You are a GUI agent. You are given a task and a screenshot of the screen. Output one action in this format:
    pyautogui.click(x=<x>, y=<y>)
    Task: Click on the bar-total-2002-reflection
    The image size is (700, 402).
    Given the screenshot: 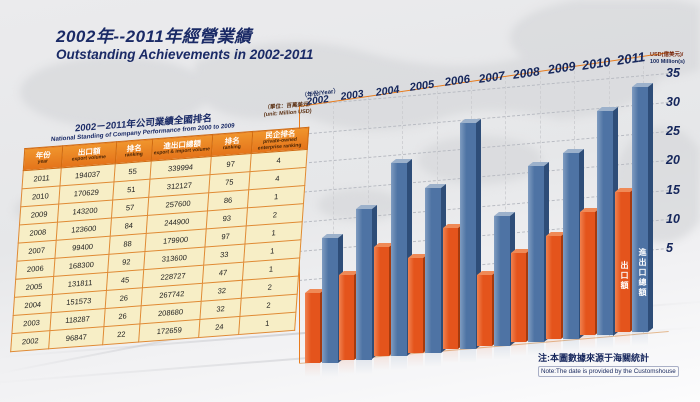 What is the action you would take?
    pyautogui.click(x=330, y=370)
    